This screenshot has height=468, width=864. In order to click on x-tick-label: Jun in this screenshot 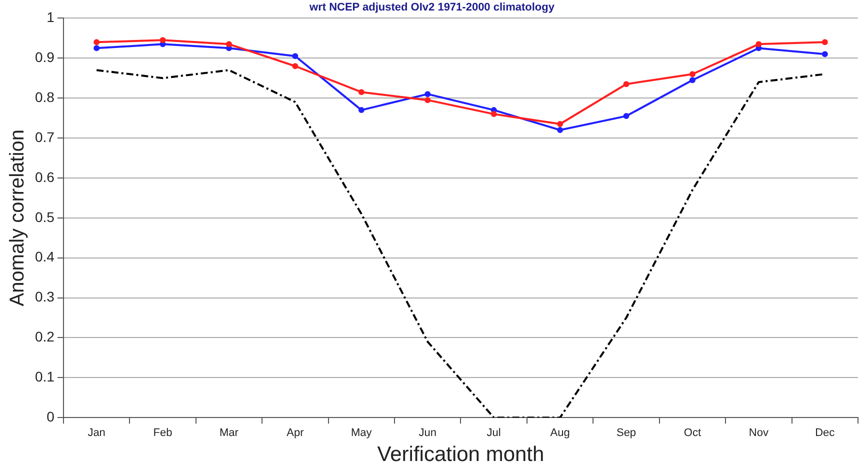, I will do `click(427, 433)`.